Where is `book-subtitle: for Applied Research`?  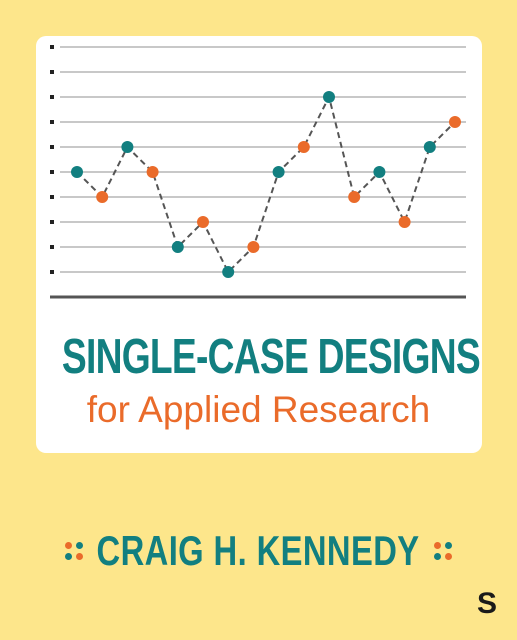
book-subtitle: for Applied Research is located at coordinates (258, 409).